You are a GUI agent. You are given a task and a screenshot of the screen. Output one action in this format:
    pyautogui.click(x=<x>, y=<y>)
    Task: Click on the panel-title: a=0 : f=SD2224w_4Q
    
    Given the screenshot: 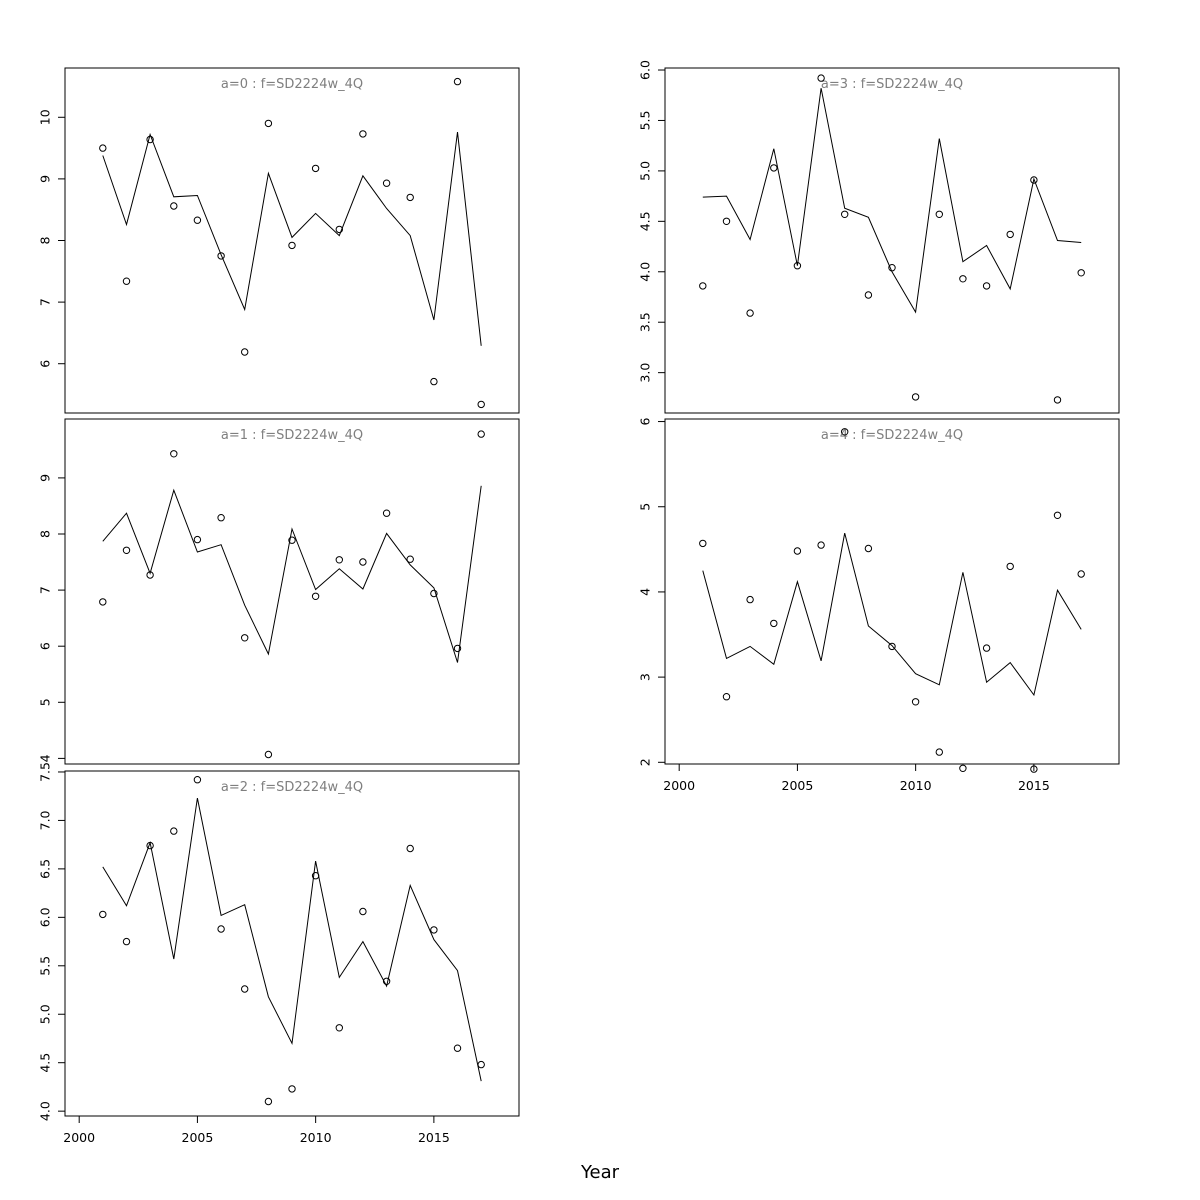 What is the action you would take?
    pyautogui.click(x=292, y=84)
    